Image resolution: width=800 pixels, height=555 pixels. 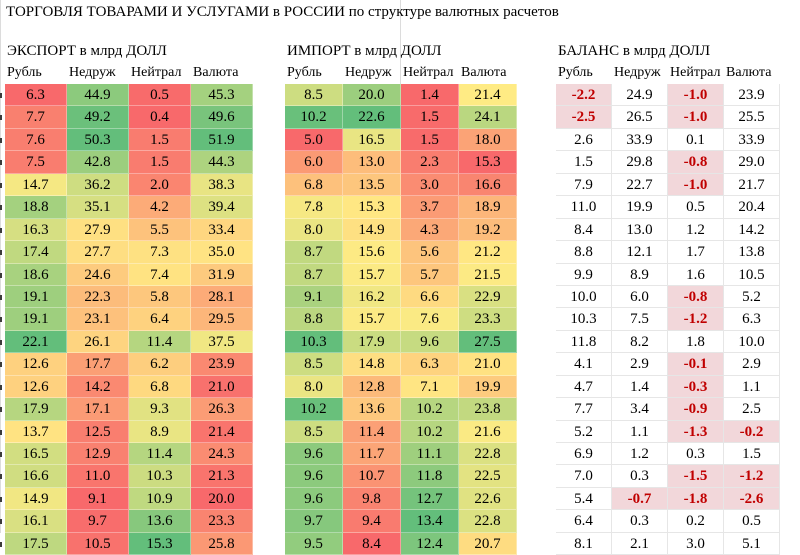 I want to click on balance-cell-rub: 10.0, so click(x=584, y=297).